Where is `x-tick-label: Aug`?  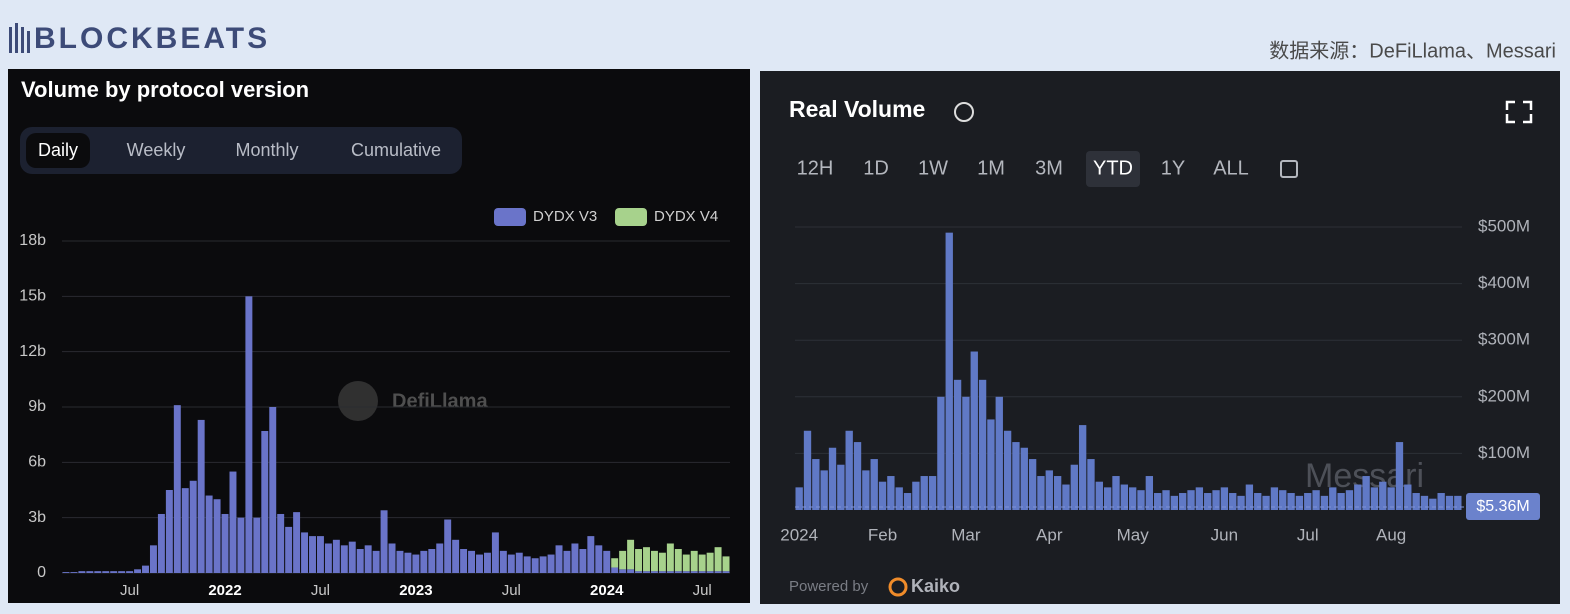
x-tick-label: Aug is located at coordinates (1391, 534).